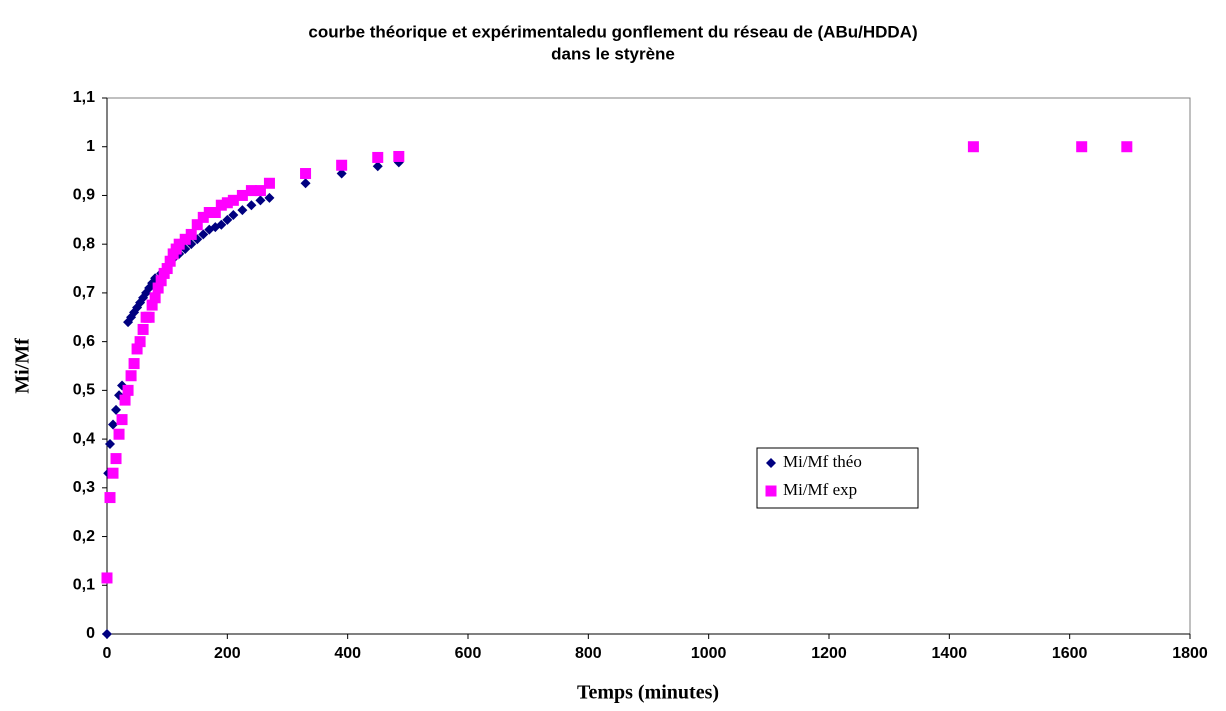  What do you see at coordinates (84, 341) in the screenshot?
I see `y-tick-label: 0,6` at bounding box center [84, 341].